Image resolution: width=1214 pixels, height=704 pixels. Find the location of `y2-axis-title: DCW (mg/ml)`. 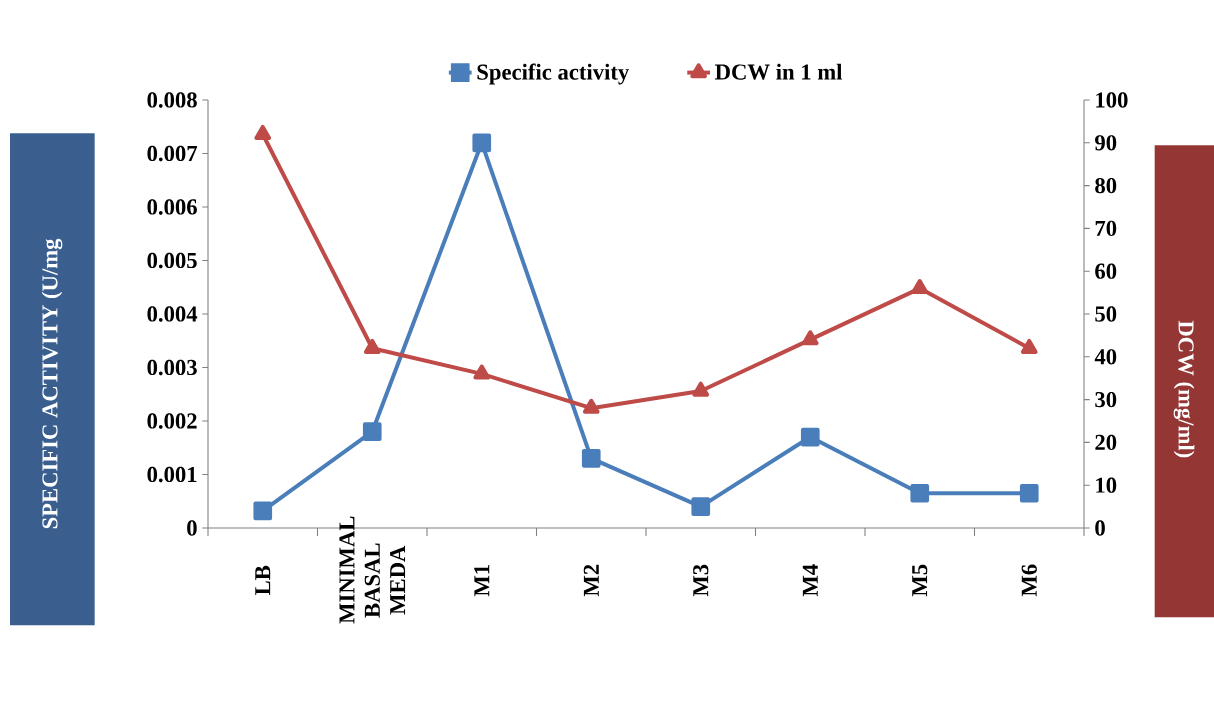

y2-axis-title: DCW (mg/ml) is located at coordinates (1184, 389).